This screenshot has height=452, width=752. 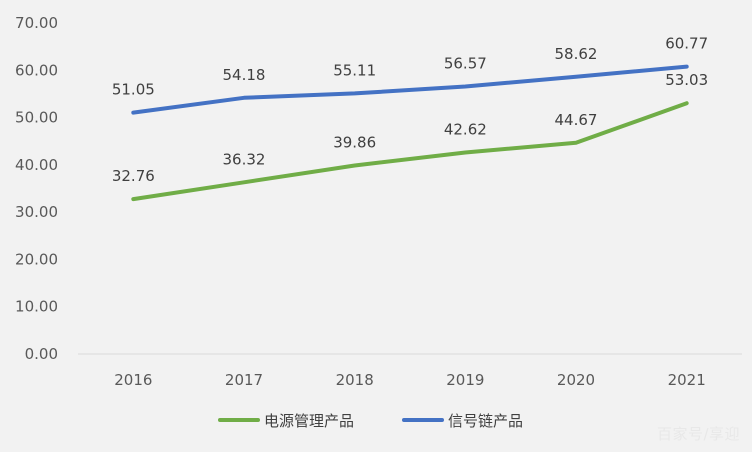 What do you see at coordinates (686, 44) in the screenshot?
I see `data-label: 60.77` at bounding box center [686, 44].